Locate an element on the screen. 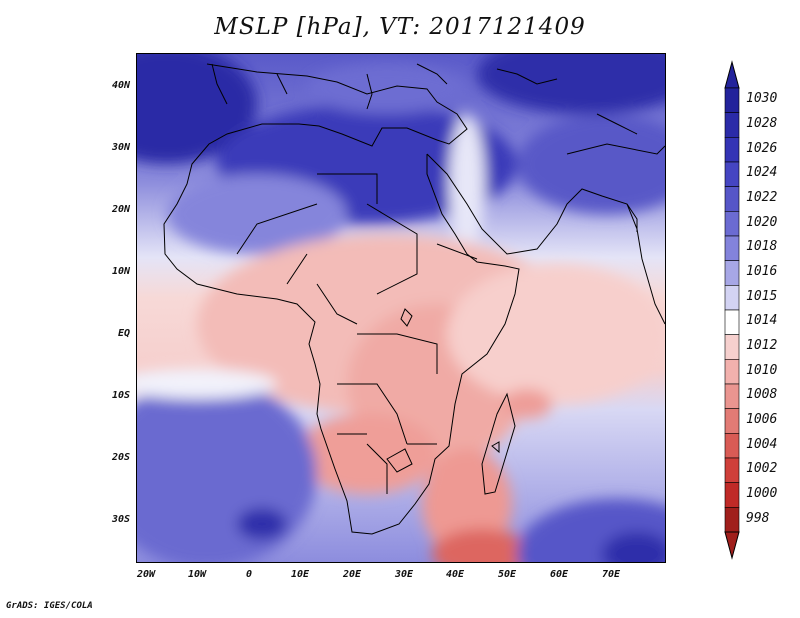 The width and height of the screenshot is (800, 618). lon-label: 0 is located at coordinates (249, 574).